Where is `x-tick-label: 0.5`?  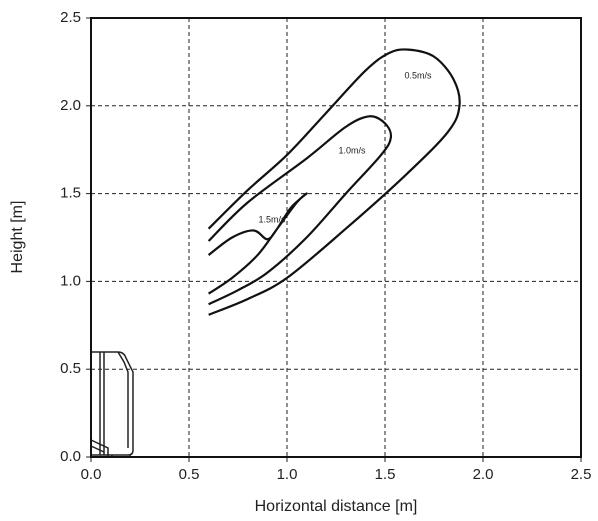
x-tick-label: 0.5 is located at coordinates (189, 474).